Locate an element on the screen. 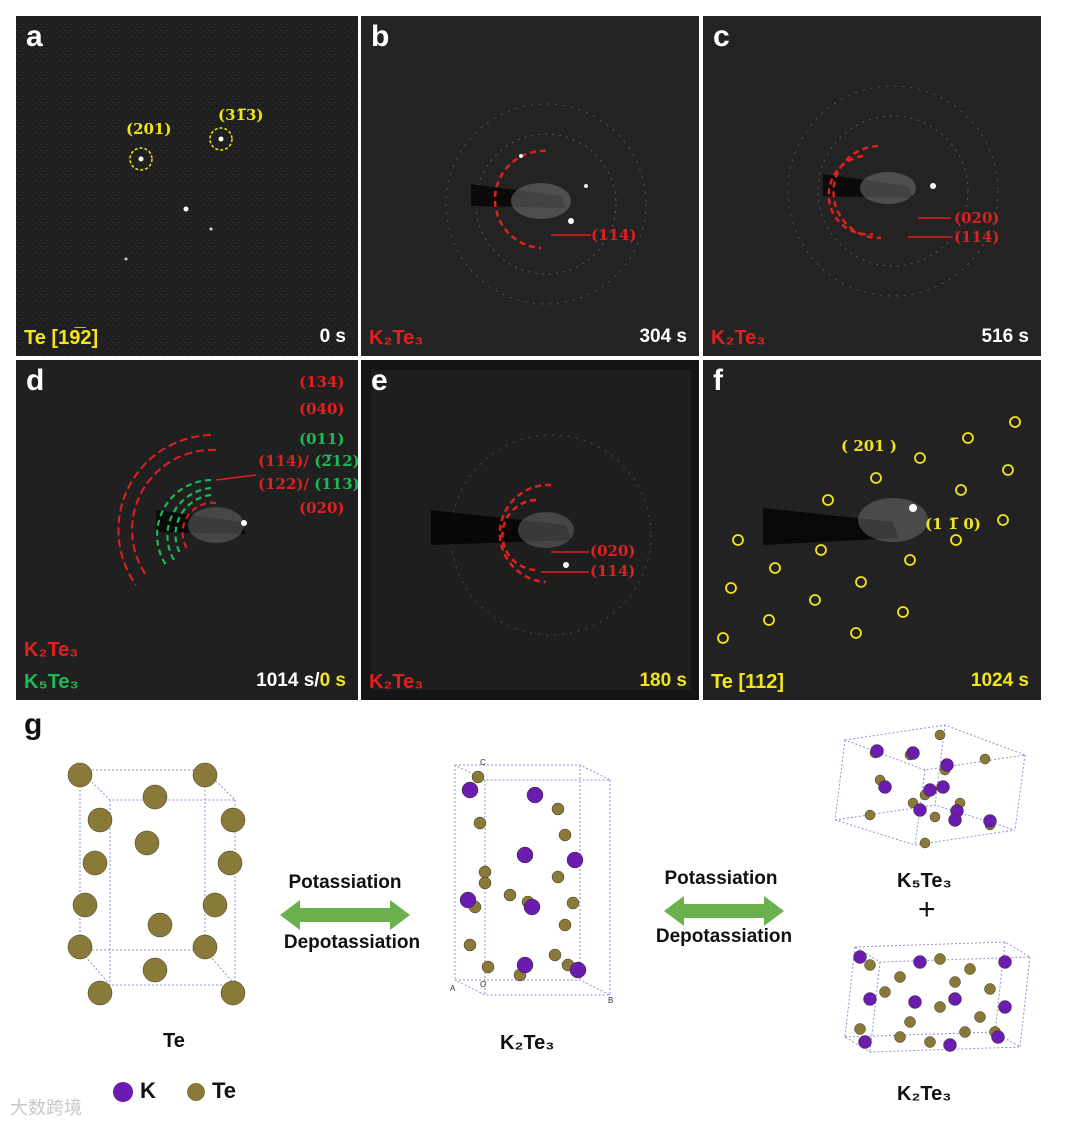 The width and height of the screenshot is (1080, 1126). label-201-f: ( 201 ) is located at coordinates (869, 446).